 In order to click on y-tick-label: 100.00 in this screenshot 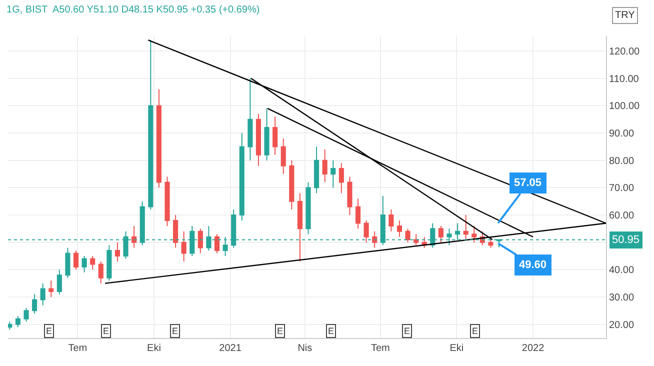, I will do `click(624, 106)`.